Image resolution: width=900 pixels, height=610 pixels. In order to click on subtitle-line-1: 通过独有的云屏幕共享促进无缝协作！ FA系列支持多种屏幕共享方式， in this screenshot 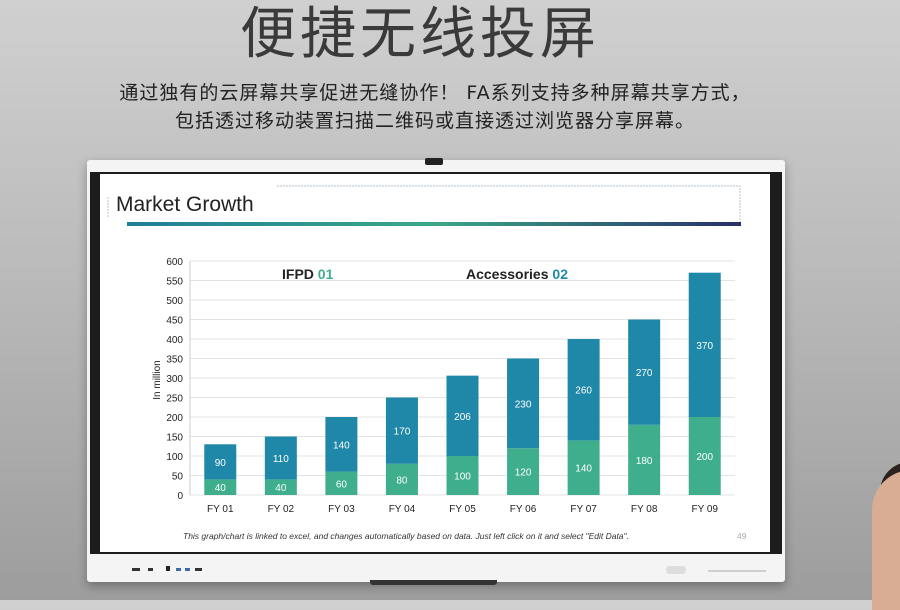, I will do `click(435, 93)`.